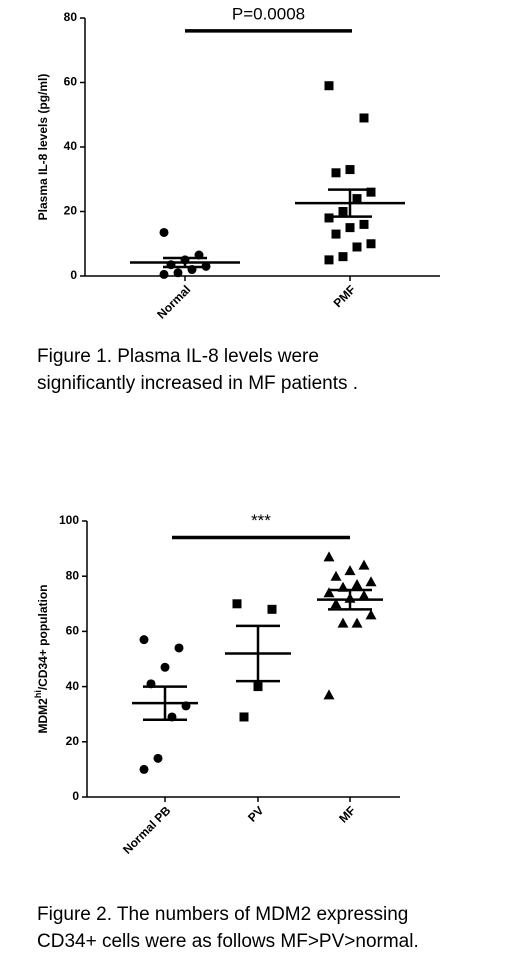  What do you see at coordinates (147, 830) in the screenshot?
I see `x-tick-label: Normal PB` at bounding box center [147, 830].